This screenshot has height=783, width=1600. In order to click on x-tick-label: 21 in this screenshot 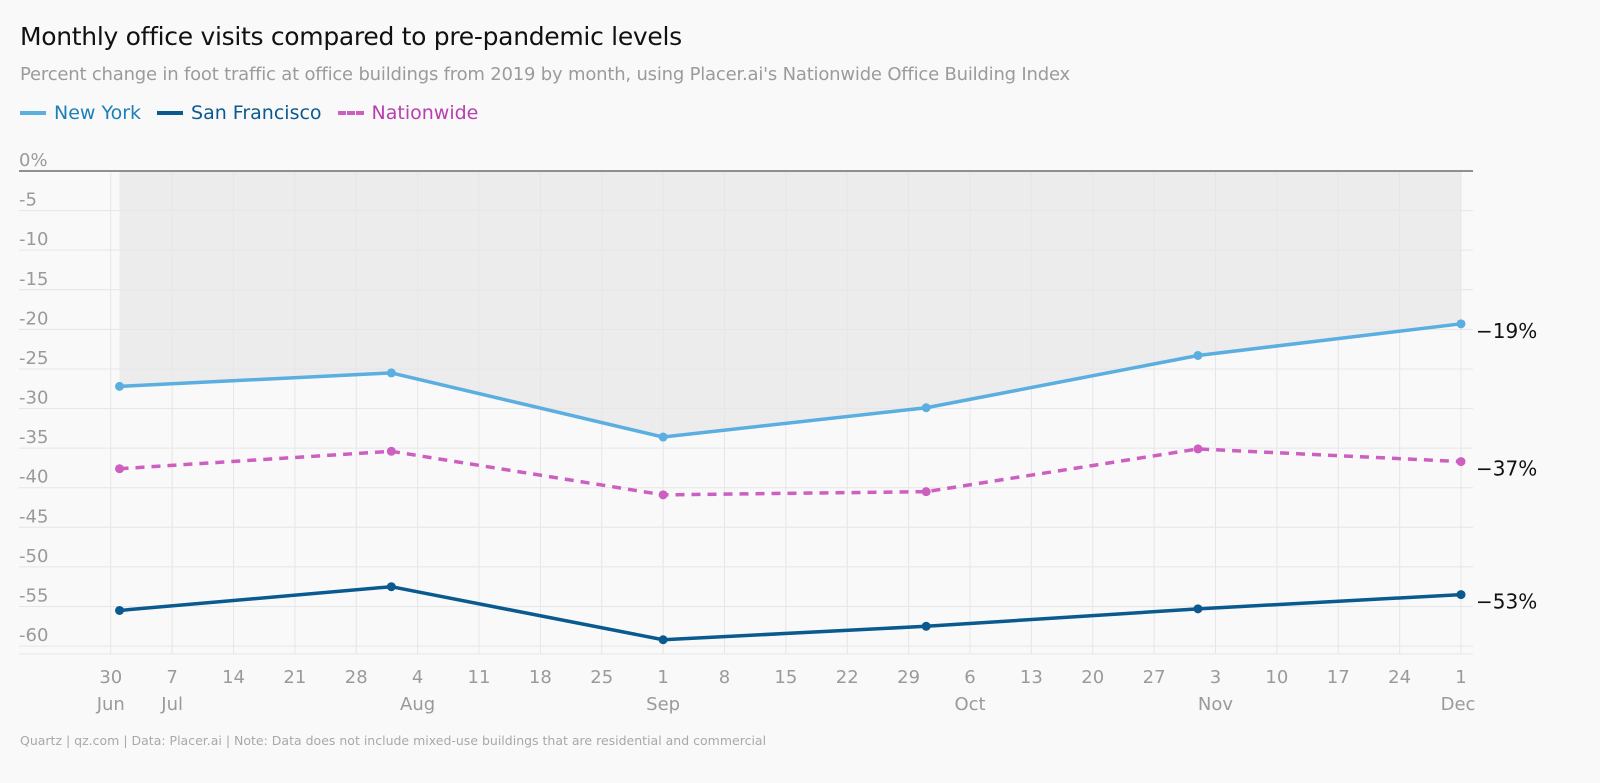, I will do `click(294, 677)`.